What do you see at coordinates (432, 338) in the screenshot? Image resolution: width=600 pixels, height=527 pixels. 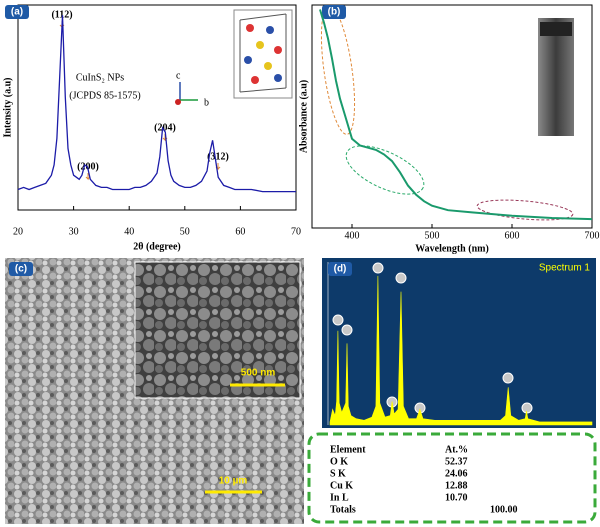 I see `peak-markers` at bounding box center [432, 338].